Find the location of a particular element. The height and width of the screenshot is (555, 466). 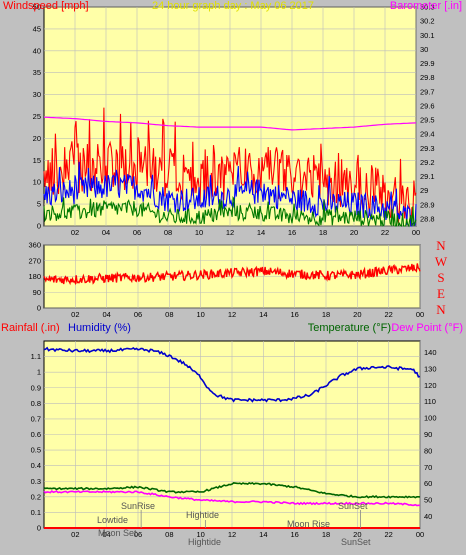

y2-tick-label: 30.1 is located at coordinates (427, 35).